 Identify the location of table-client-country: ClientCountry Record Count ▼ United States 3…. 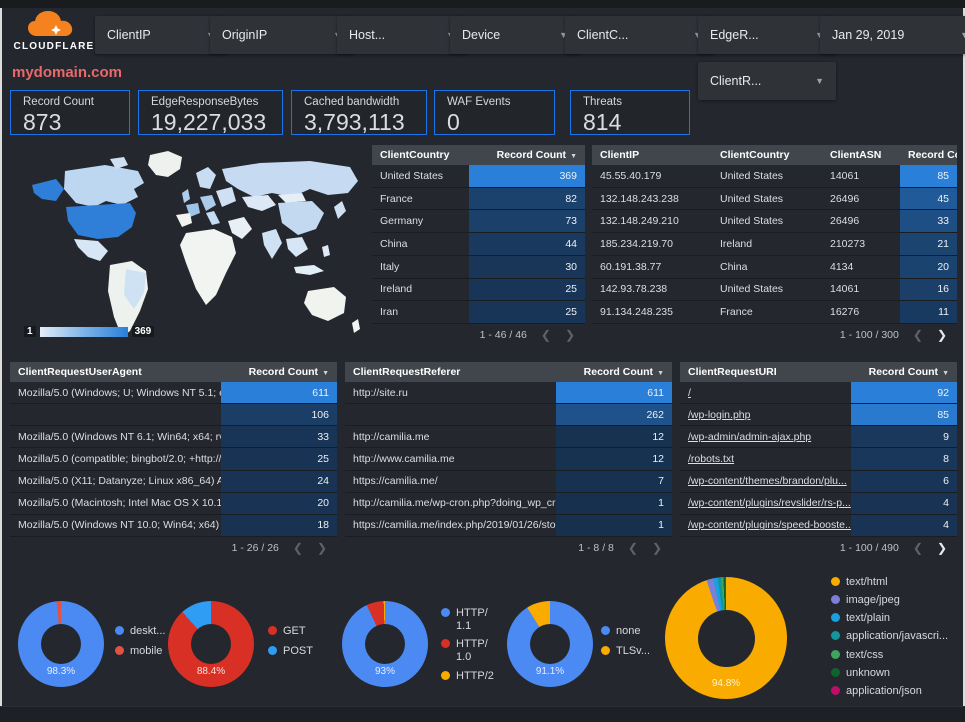
(478, 245).